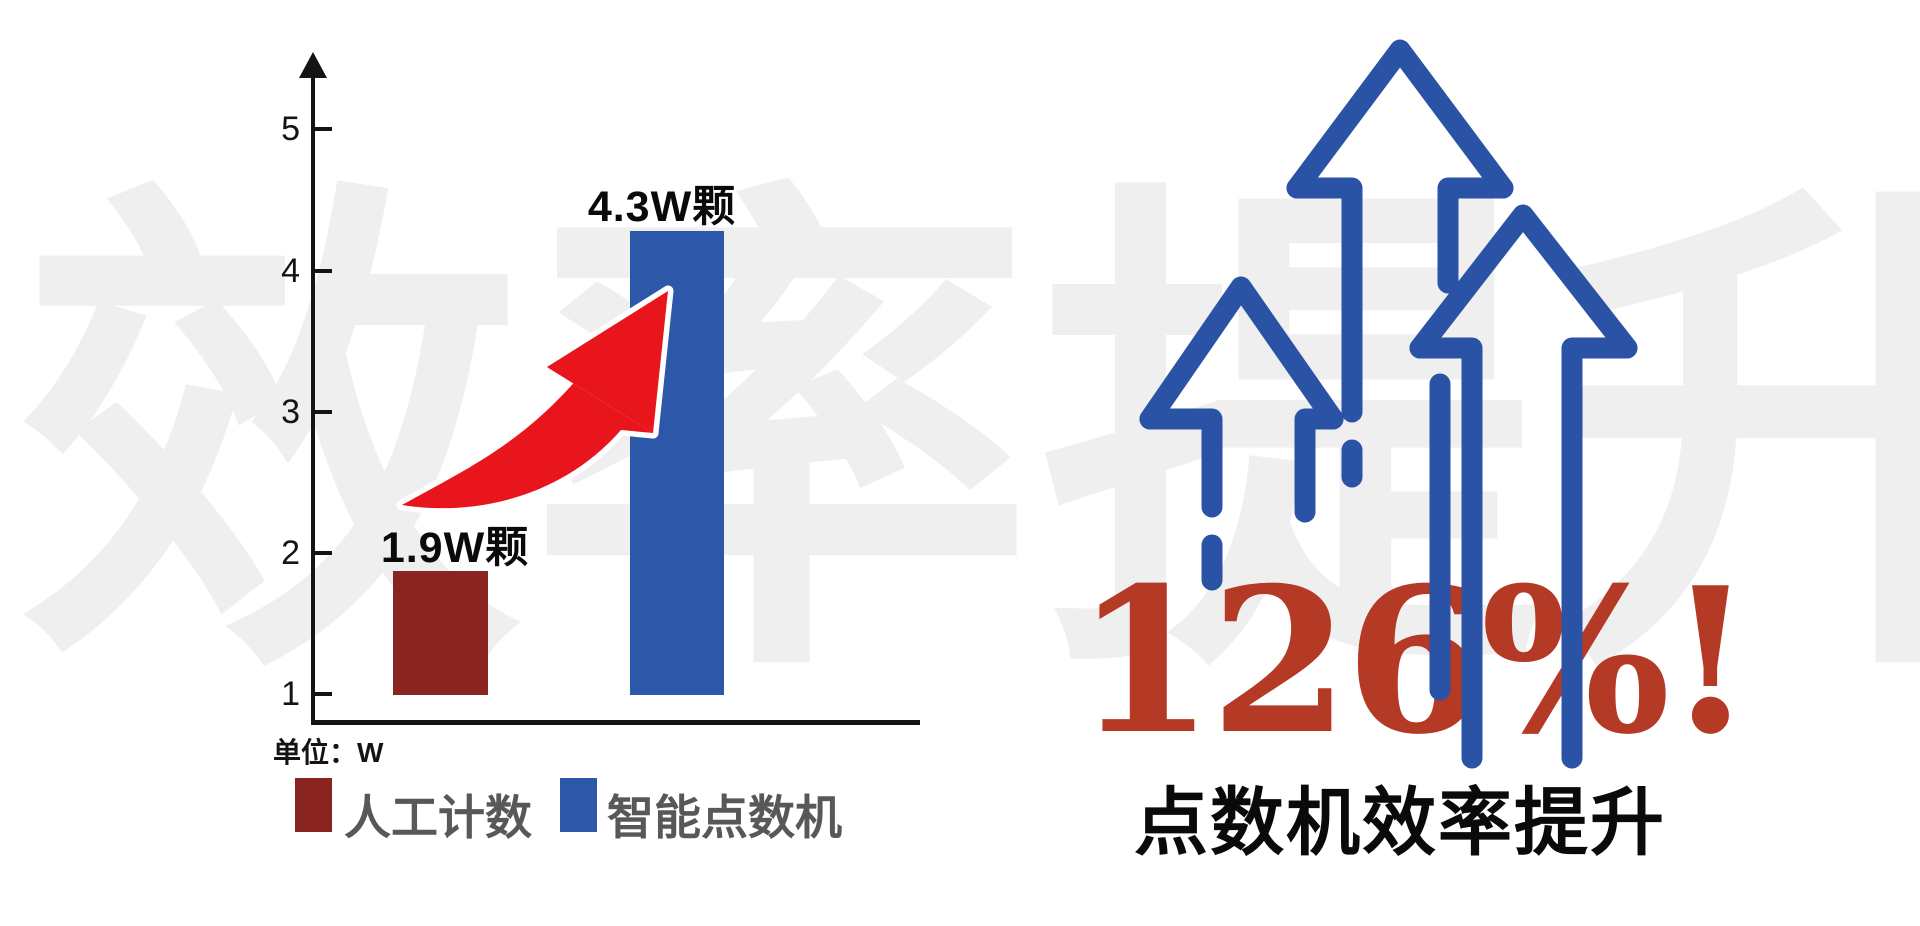  What do you see at coordinates (615, 722) in the screenshot?
I see `x-axis-line` at bounding box center [615, 722].